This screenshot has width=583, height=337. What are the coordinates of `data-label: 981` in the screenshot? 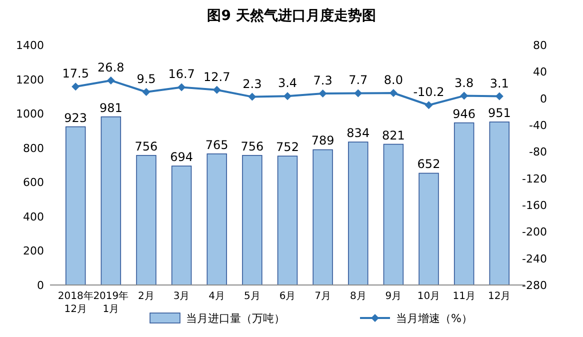 It's located at (110, 107).